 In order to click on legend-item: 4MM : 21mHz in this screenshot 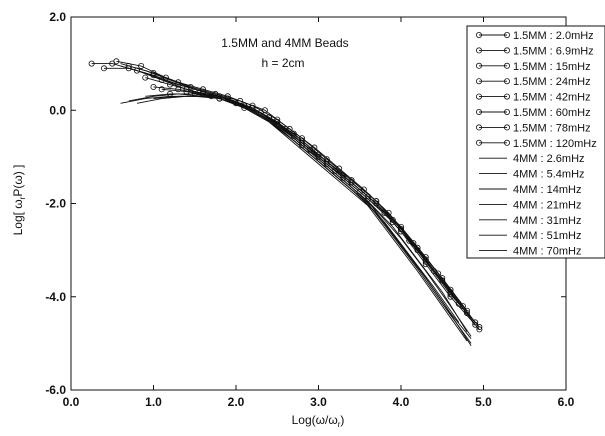, I will do `click(530, 205)`.